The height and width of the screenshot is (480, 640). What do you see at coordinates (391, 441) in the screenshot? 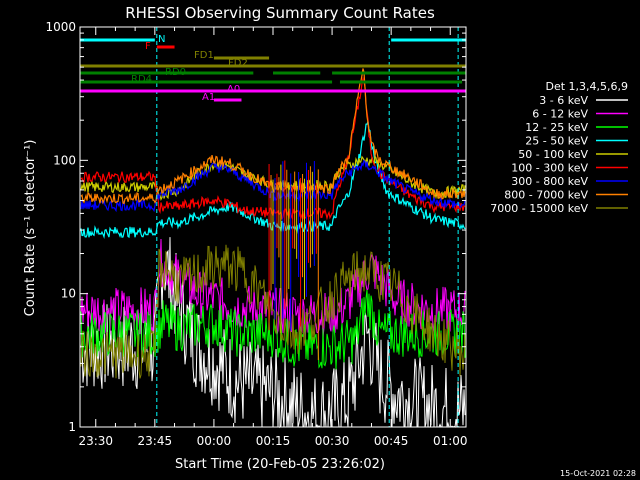
I see `x-tick-label: 00:45` at bounding box center [391, 441].